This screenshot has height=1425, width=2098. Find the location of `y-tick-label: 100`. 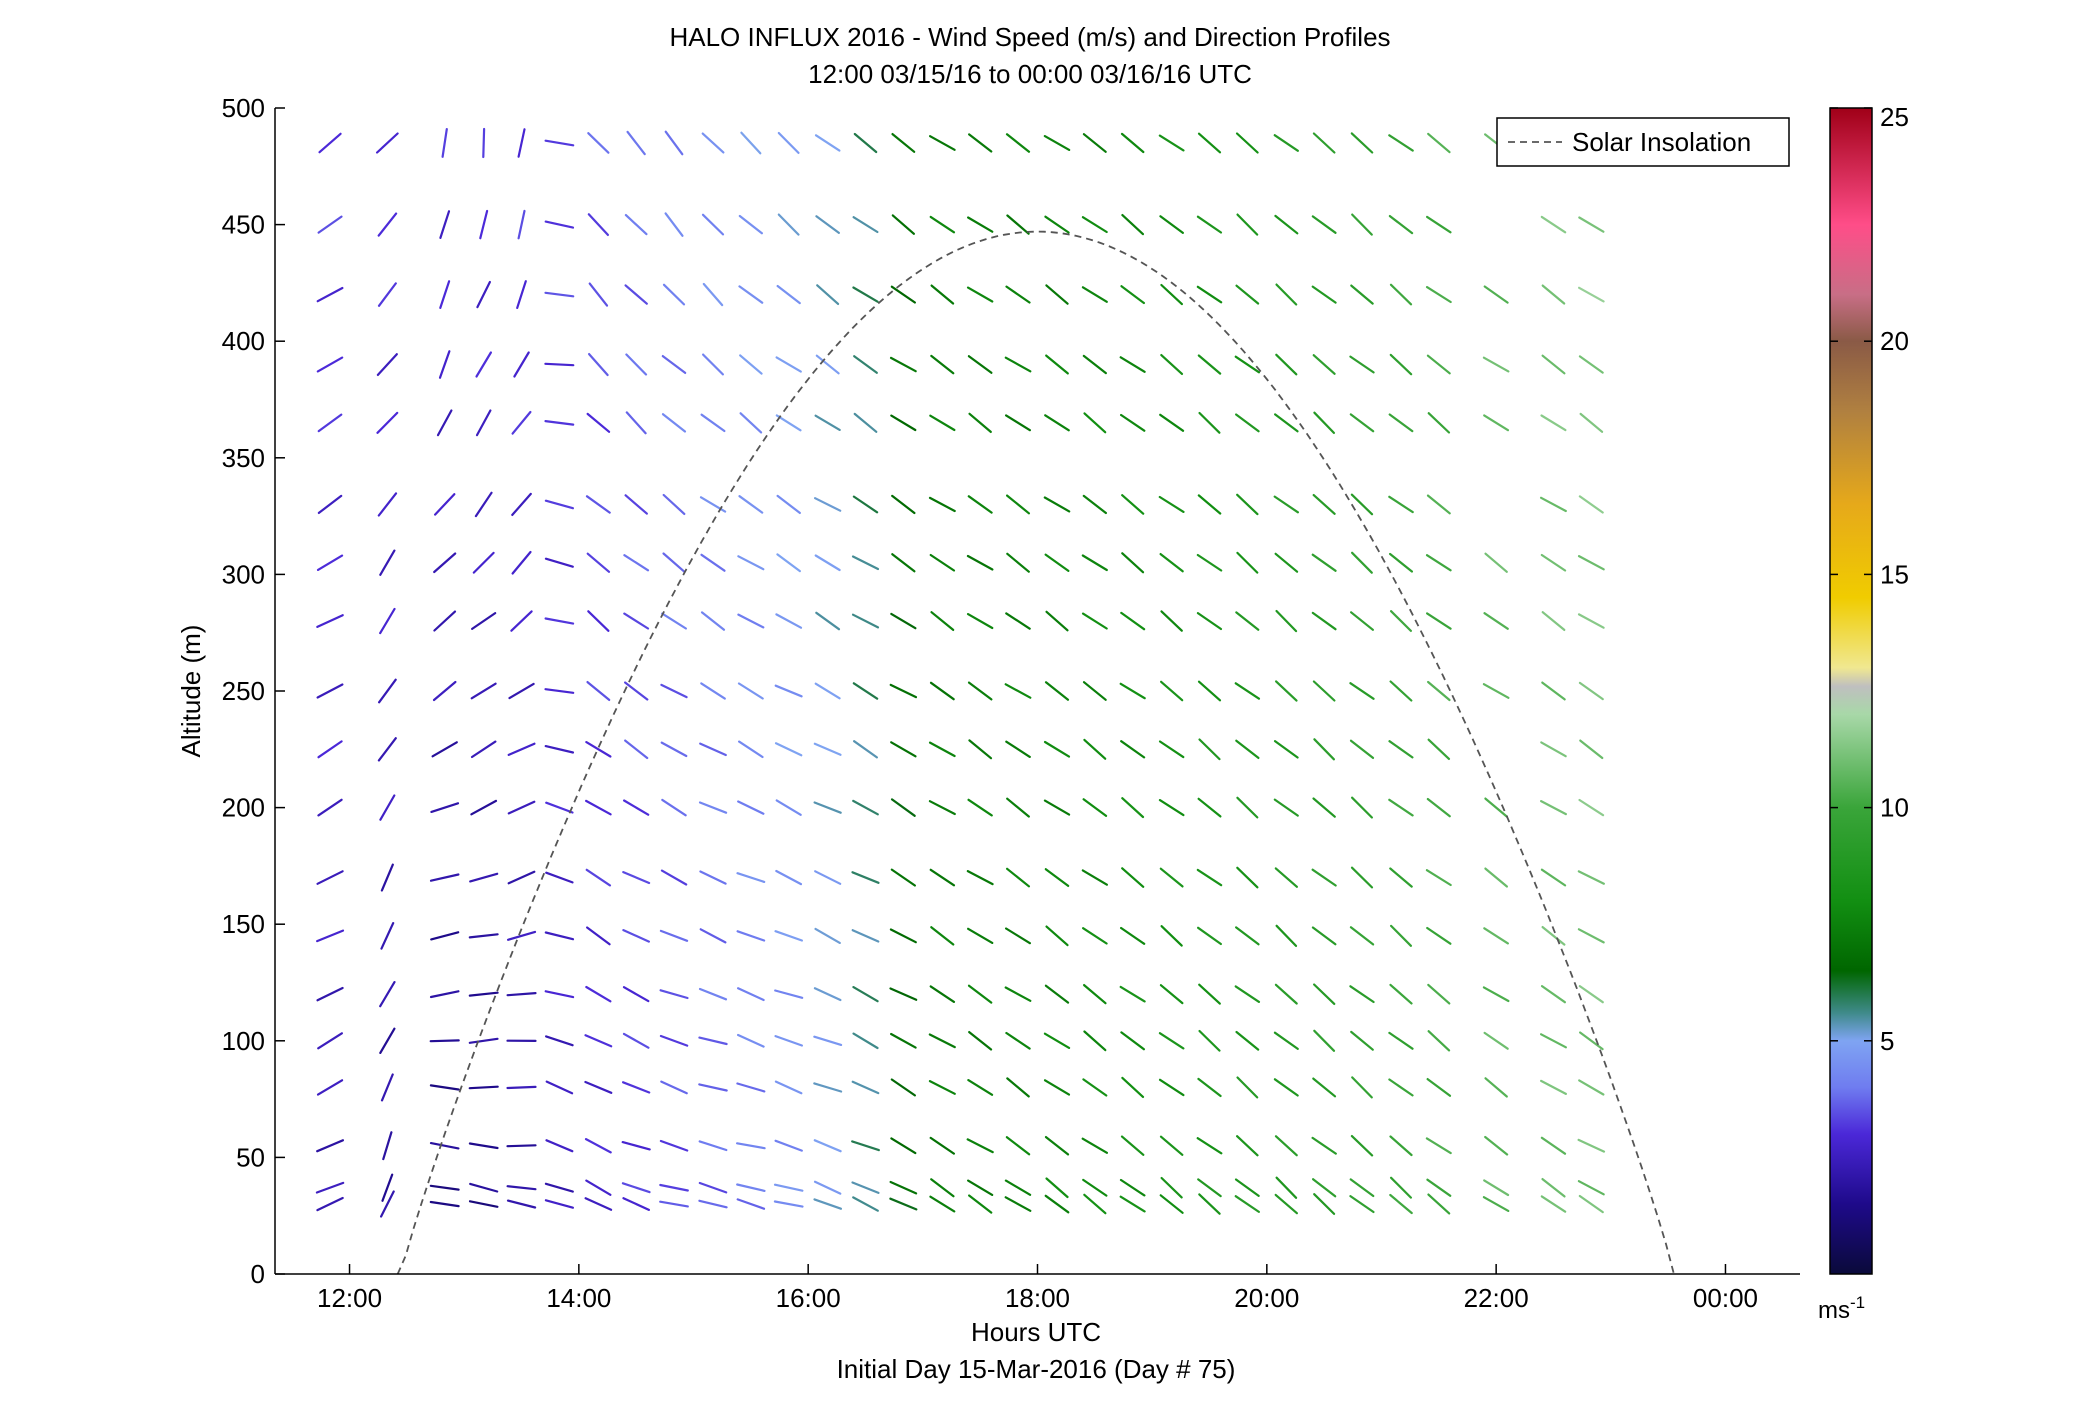

y-tick-label: 100 is located at coordinates (243, 1041).